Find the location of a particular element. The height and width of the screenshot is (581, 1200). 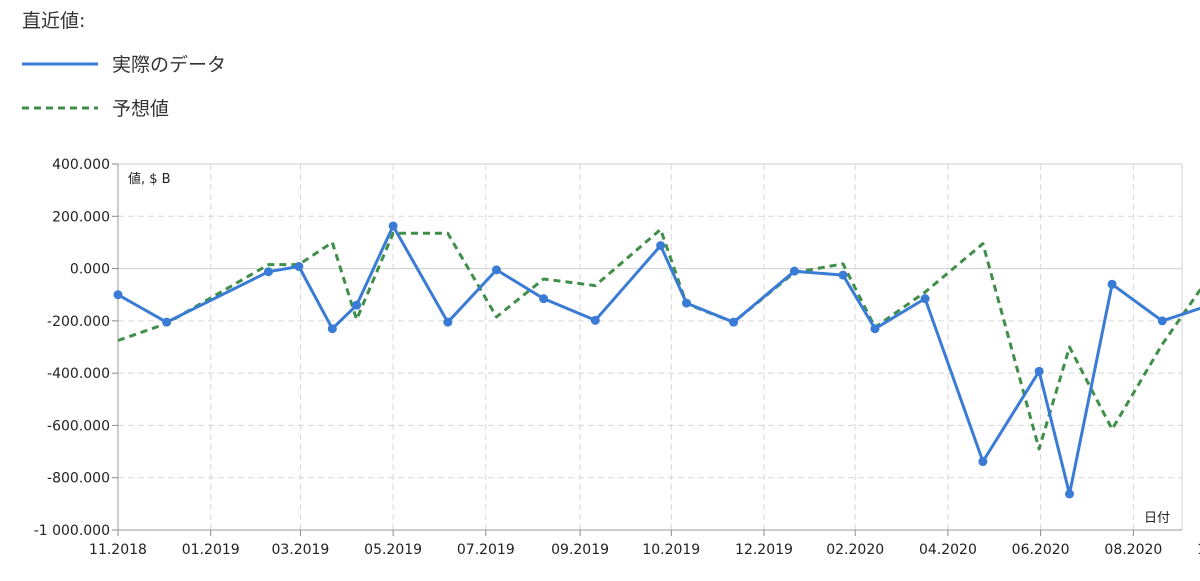

x-tick-label: 09.2019 is located at coordinates (580, 550).